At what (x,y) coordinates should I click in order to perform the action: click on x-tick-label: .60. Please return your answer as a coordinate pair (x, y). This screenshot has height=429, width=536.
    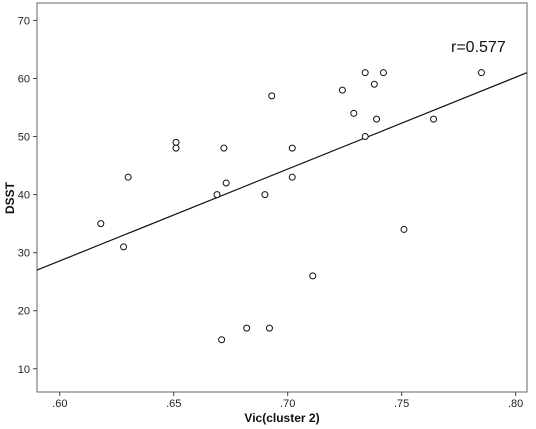
    Looking at the image, I should click on (59, 404).